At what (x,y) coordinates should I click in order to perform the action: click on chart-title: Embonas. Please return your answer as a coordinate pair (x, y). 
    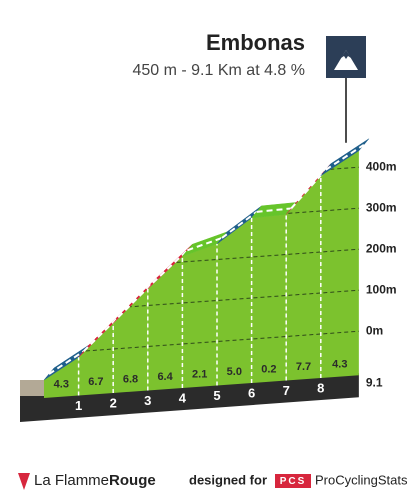
    Looking at the image, I should click on (255, 42).